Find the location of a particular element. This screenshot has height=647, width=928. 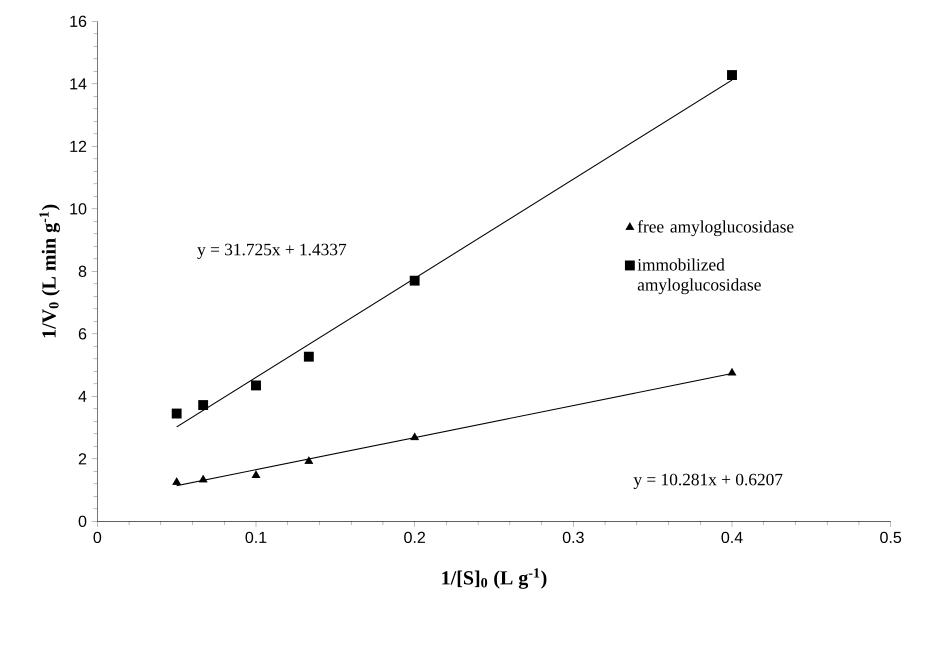

y-tick-label: 2 is located at coordinates (82, 459).